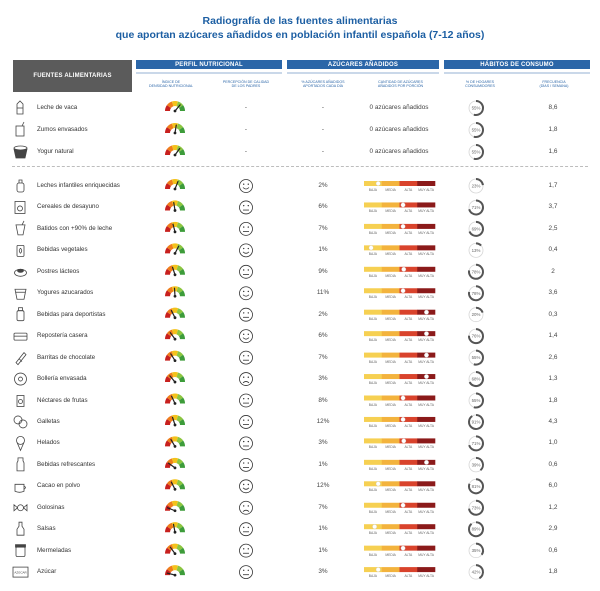 This screenshot has height=591, width=600. What do you see at coordinates (246, 379) in the screenshot?
I see `perception-sad-face-icon` at bounding box center [246, 379].